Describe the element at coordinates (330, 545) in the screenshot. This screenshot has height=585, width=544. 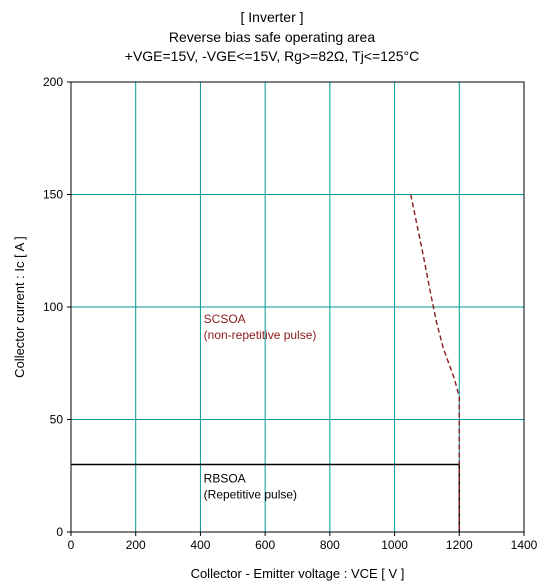
I see `x-tick-label: 800` at that location.